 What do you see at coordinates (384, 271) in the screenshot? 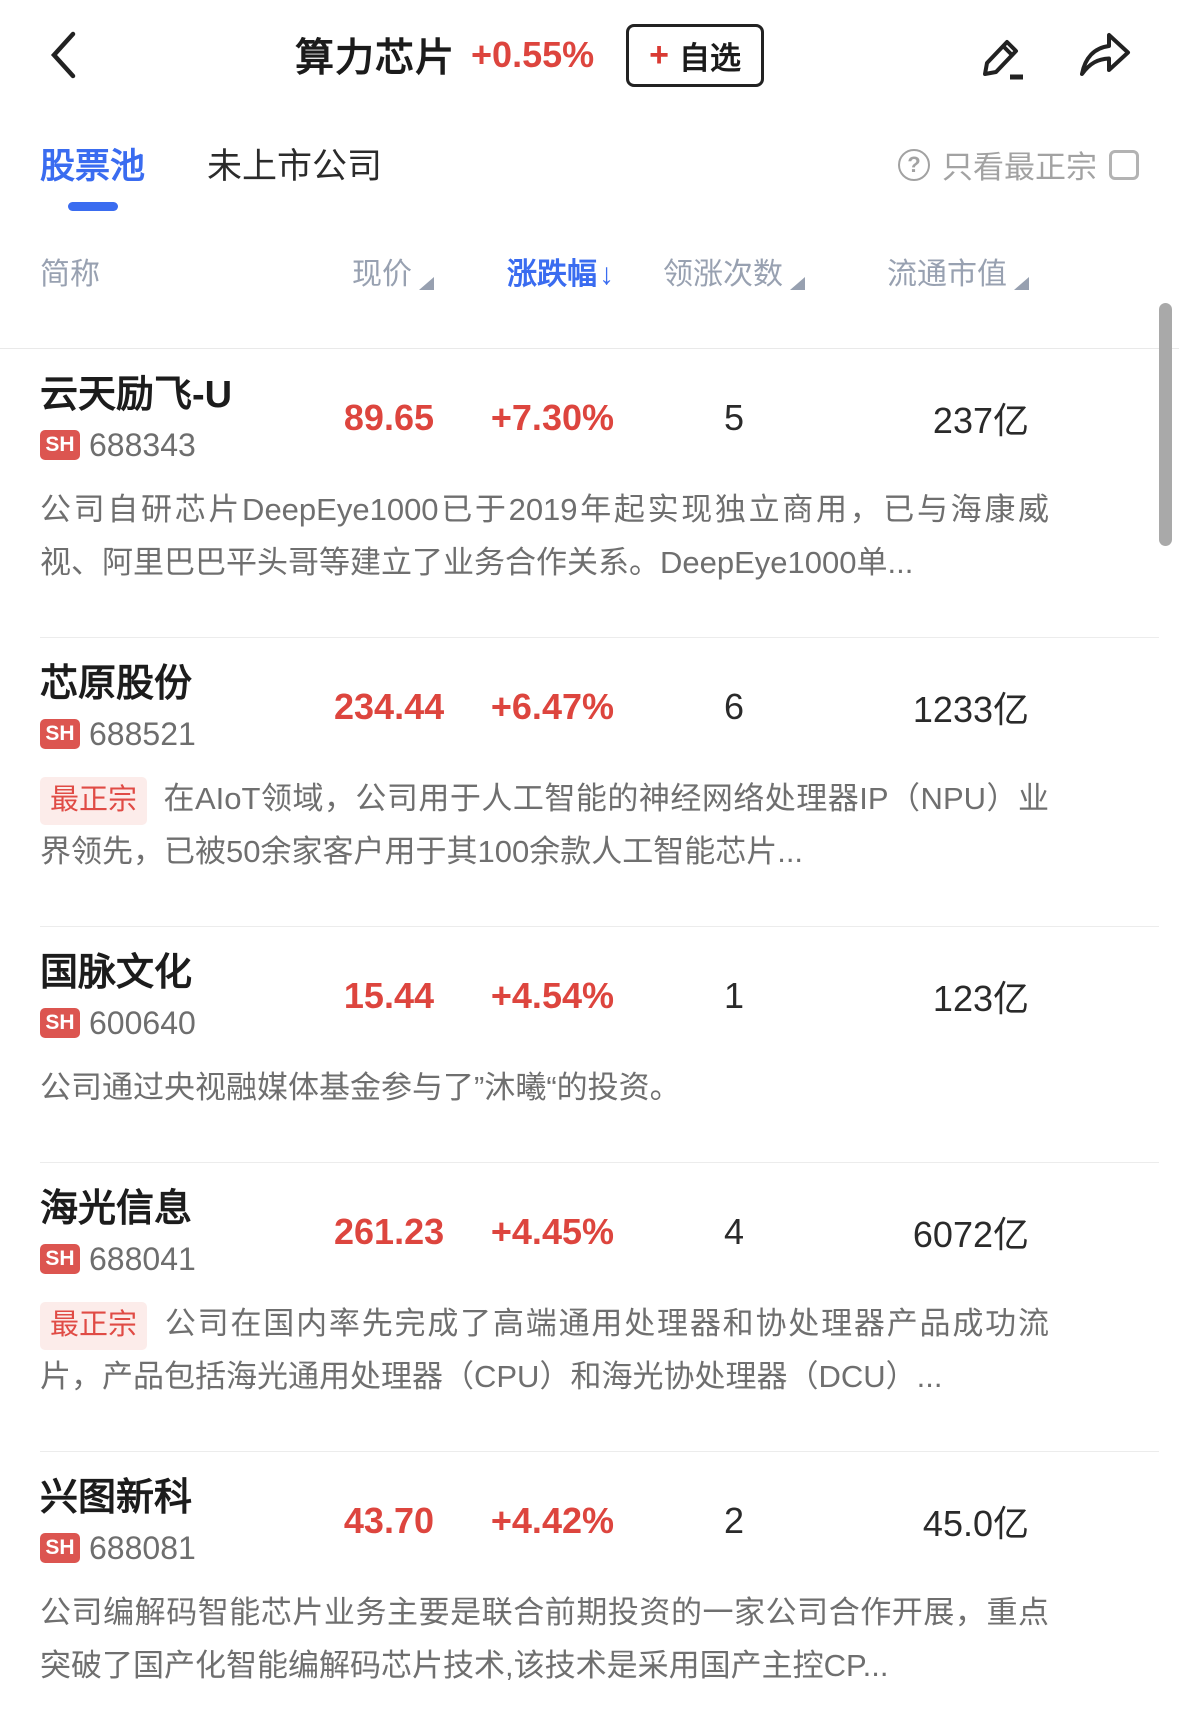
I see `column-price-sort: 现价` at bounding box center [384, 271].